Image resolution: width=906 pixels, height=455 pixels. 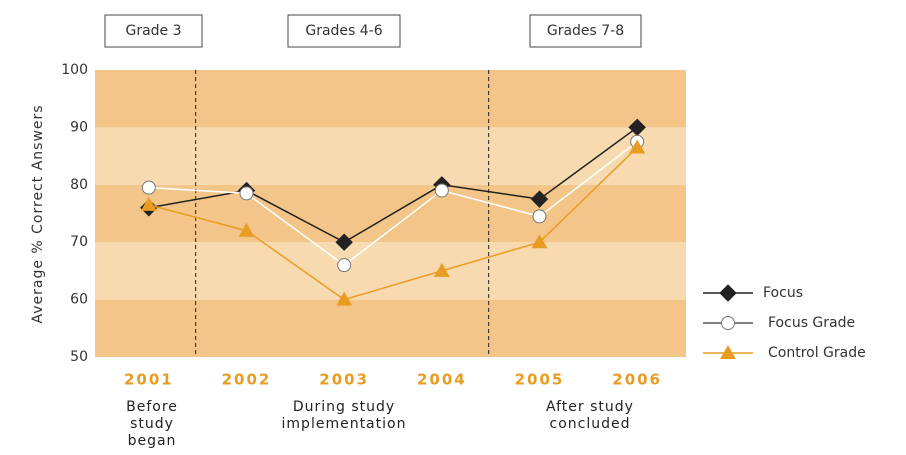 I want to click on x-tick-label: 2006, so click(x=637, y=380).